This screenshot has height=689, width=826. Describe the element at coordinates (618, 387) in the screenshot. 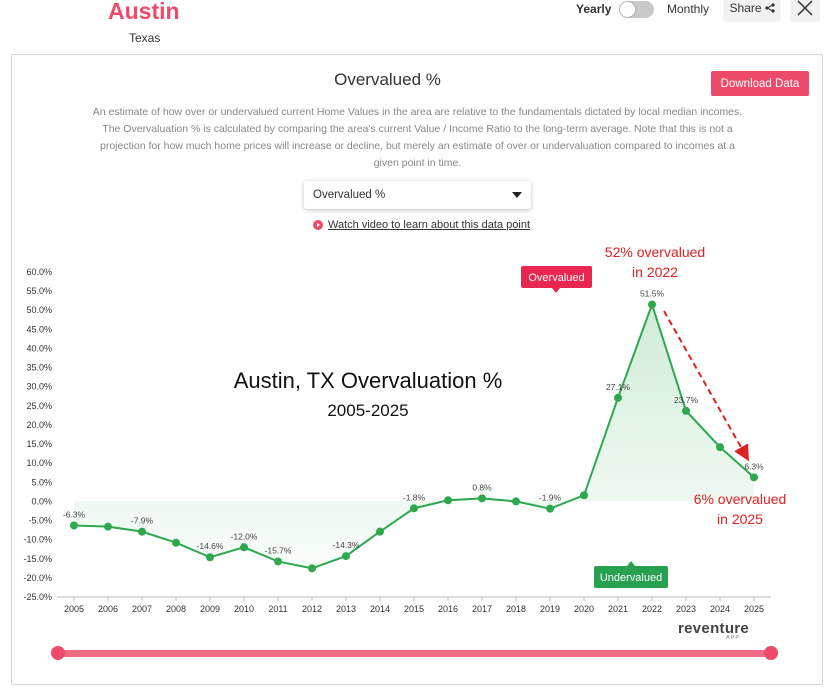

I see `data-label: 27.1%` at that location.